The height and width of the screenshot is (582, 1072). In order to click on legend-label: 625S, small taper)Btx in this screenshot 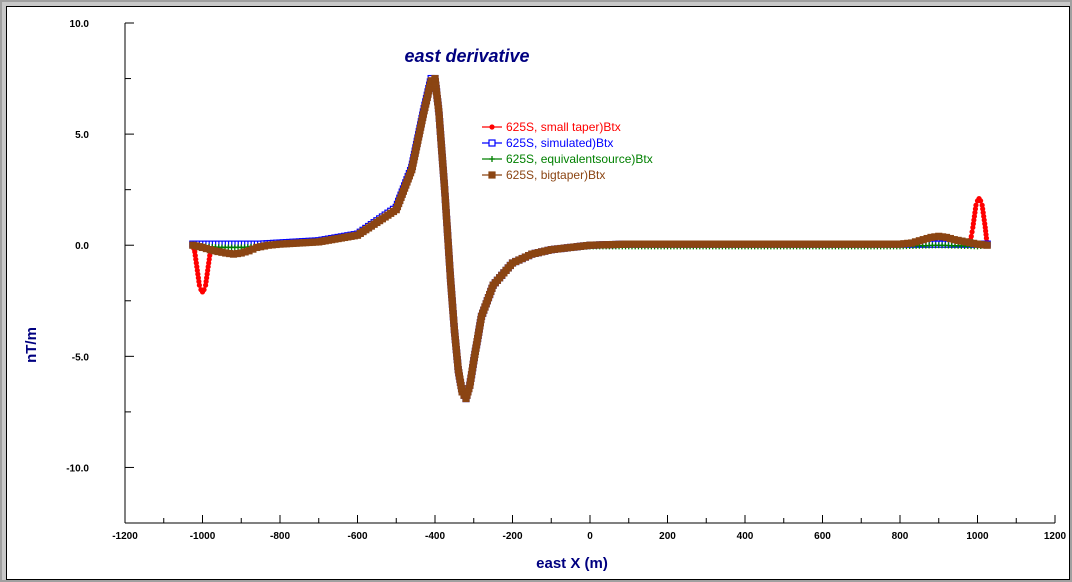, I will do `click(563, 127)`.